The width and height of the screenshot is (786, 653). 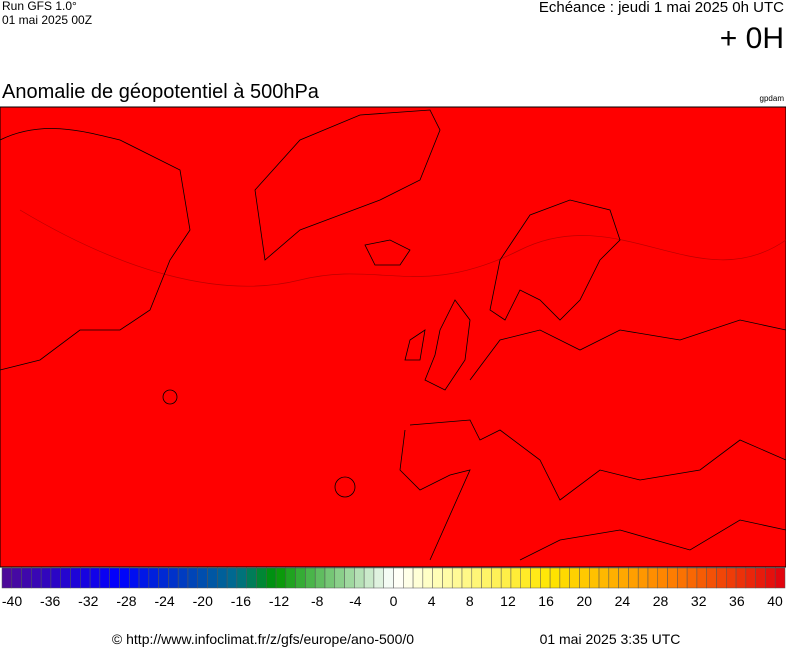 What do you see at coordinates (47, 20) in the screenshot?
I see `run-date: 01 mai 2025 00Z` at bounding box center [47, 20].